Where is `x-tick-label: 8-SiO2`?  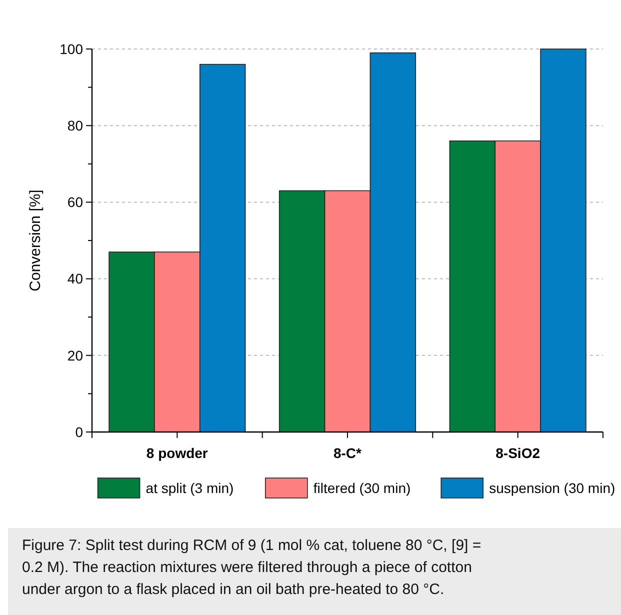 x-tick-label: 8-SiO2 is located at coordinates (518, 453).